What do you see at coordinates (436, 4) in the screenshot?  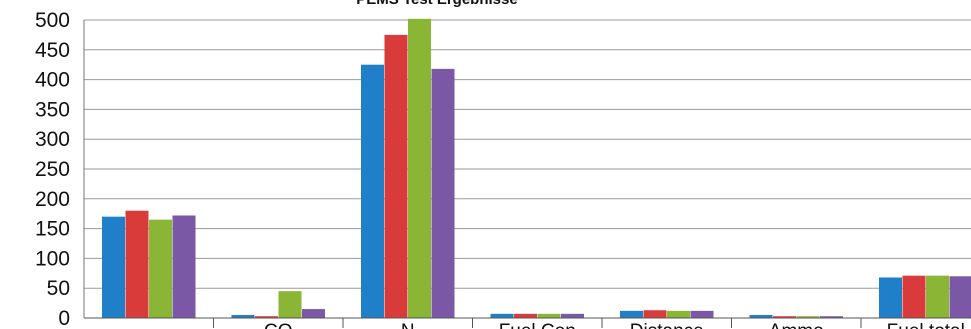 I see `chart-title: PEMS Test Ergebnisse` at bounding box center [436, 4].